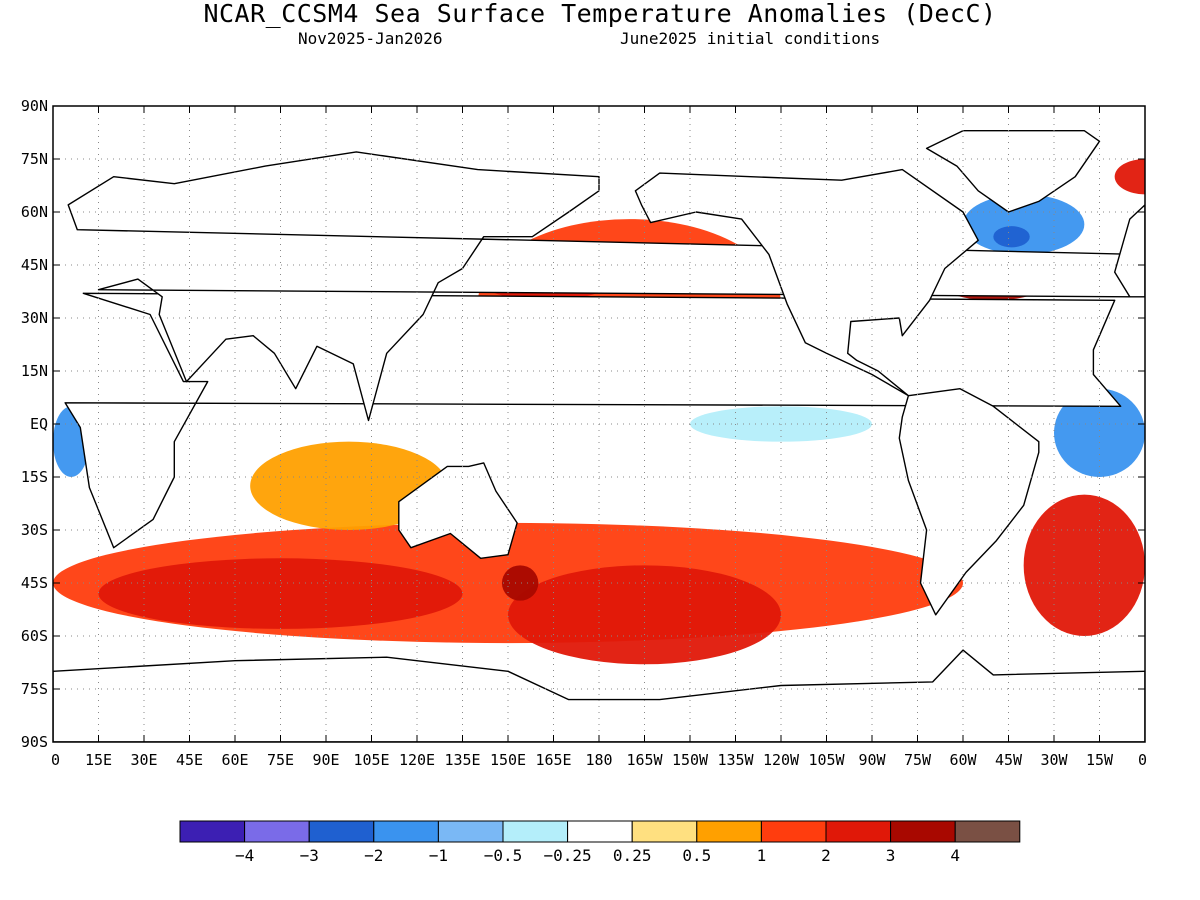 Image resolution: width=1200 pixels, height=900 pixels. I want to click on lat-tick-label: 90S, so click(34, 742).